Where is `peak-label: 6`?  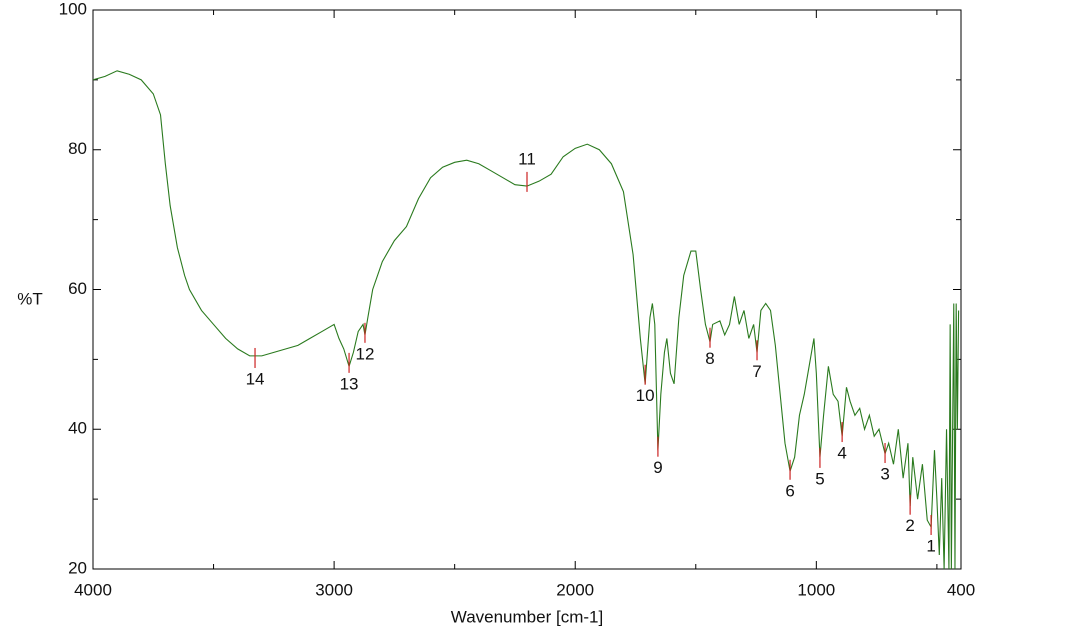
peak-label: 6 is located at coordinates (789, 490).